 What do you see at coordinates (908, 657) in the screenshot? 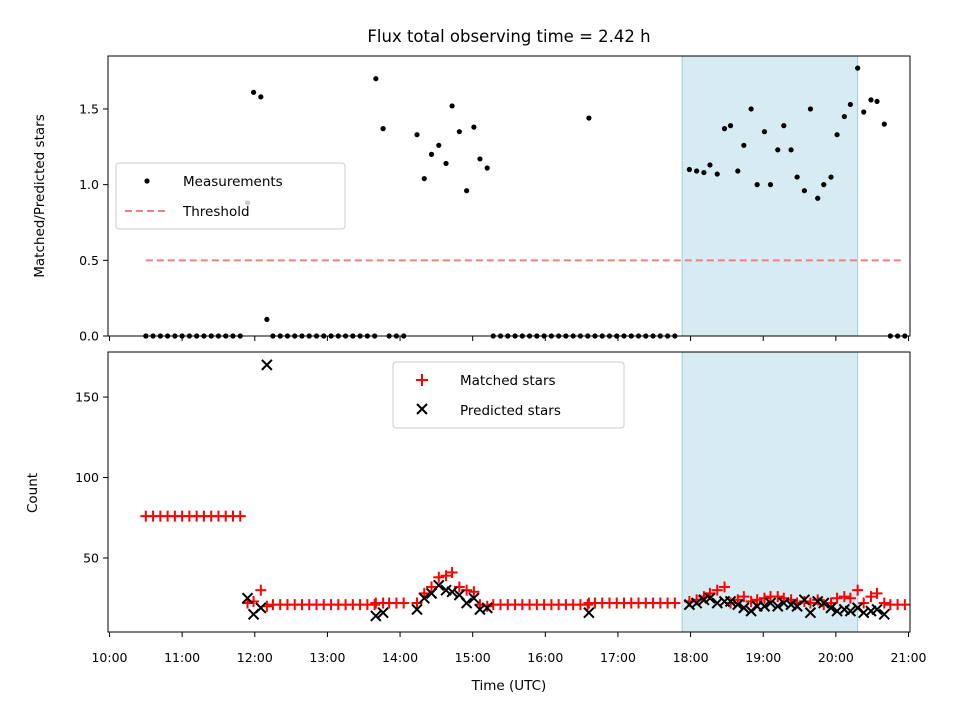
I see `bottom-xtick-label: 21:00` at bounding box center [908, 657].